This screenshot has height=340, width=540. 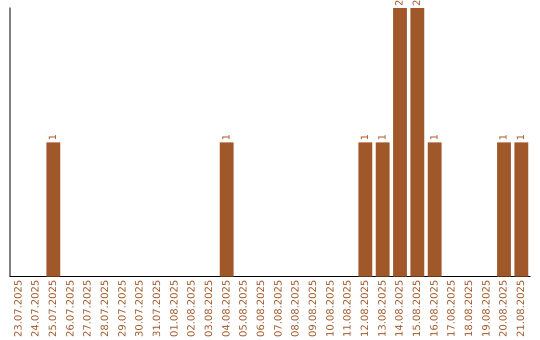 I want to click on x-tick-label: 02.08.2025, so click(x=192, y=309).